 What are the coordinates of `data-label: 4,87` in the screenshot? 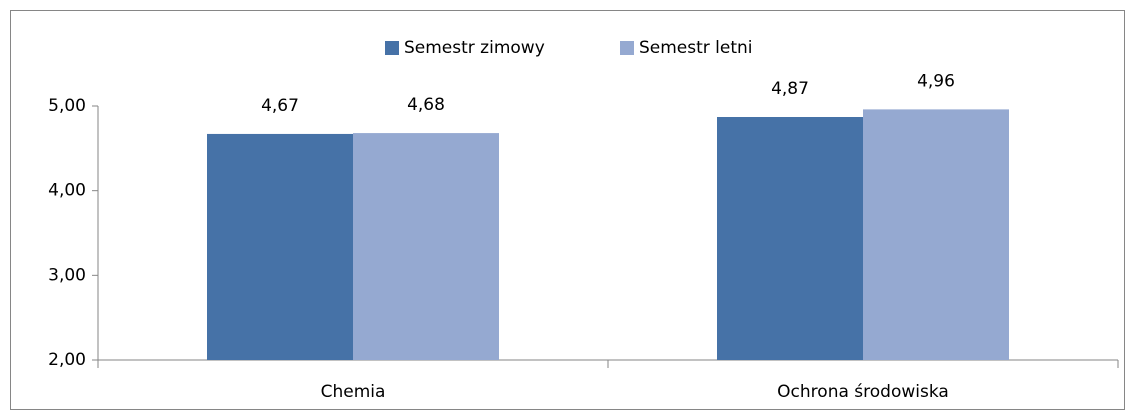 It's located at (790, 89).